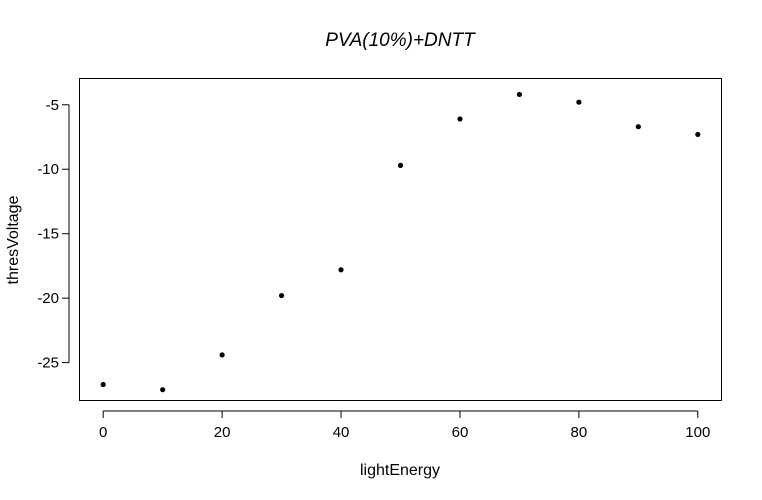 The height and width of the screenshot is (500, 762). What do you see at coordinates (697, 432) in the screenshot?
I see `x-tick-label: 100` at bounding box center [697, 432].